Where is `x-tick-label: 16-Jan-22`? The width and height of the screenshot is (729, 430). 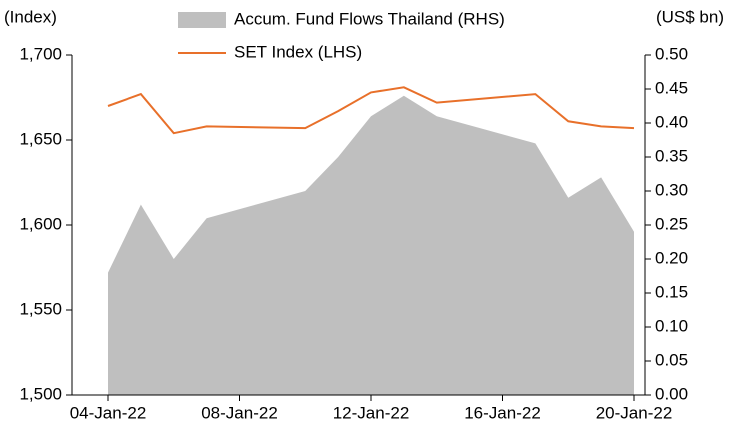 x-tick-label: 16-Jan-22 is located at coordinates (502, 412).